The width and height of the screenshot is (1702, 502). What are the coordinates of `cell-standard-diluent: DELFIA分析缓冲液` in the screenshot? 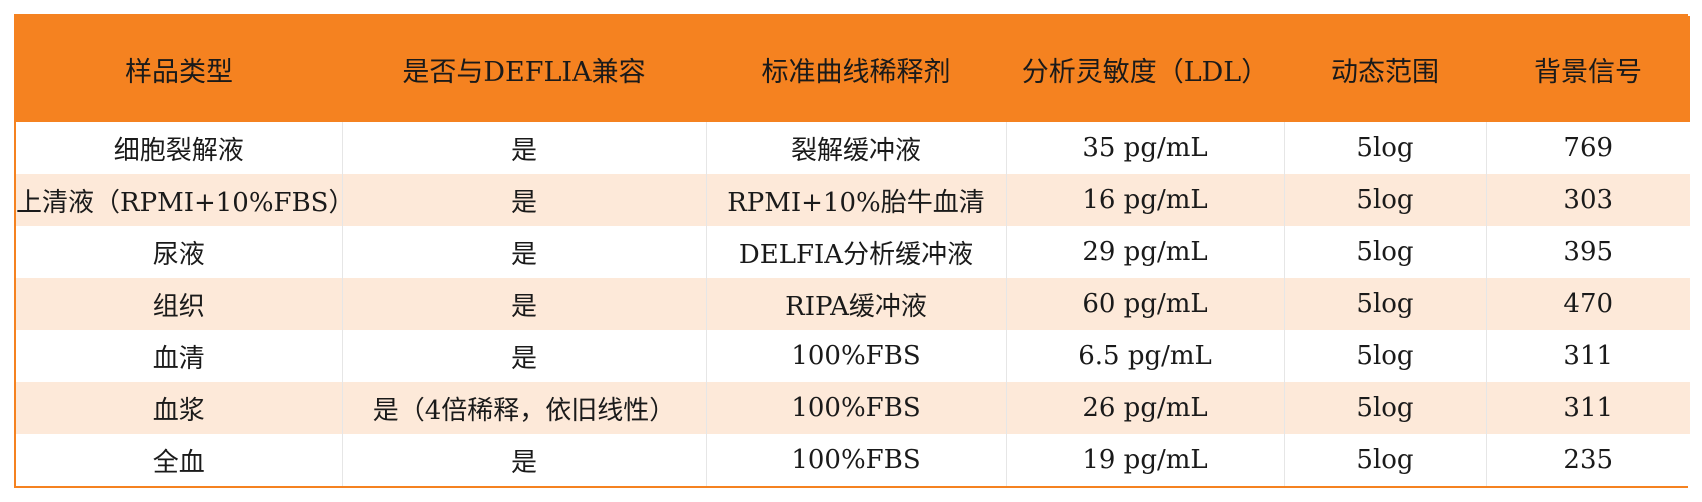 It's located at (855, 252).